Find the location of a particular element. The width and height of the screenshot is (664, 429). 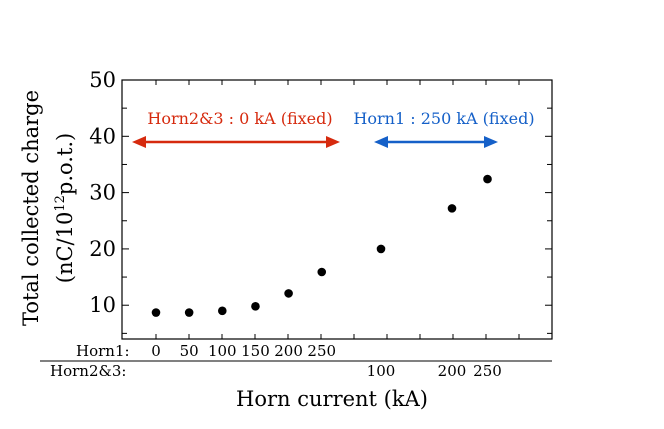

annotation-horn23: Horn2&3 : 0 kA (fixed) is located at coordinates (236, 128).